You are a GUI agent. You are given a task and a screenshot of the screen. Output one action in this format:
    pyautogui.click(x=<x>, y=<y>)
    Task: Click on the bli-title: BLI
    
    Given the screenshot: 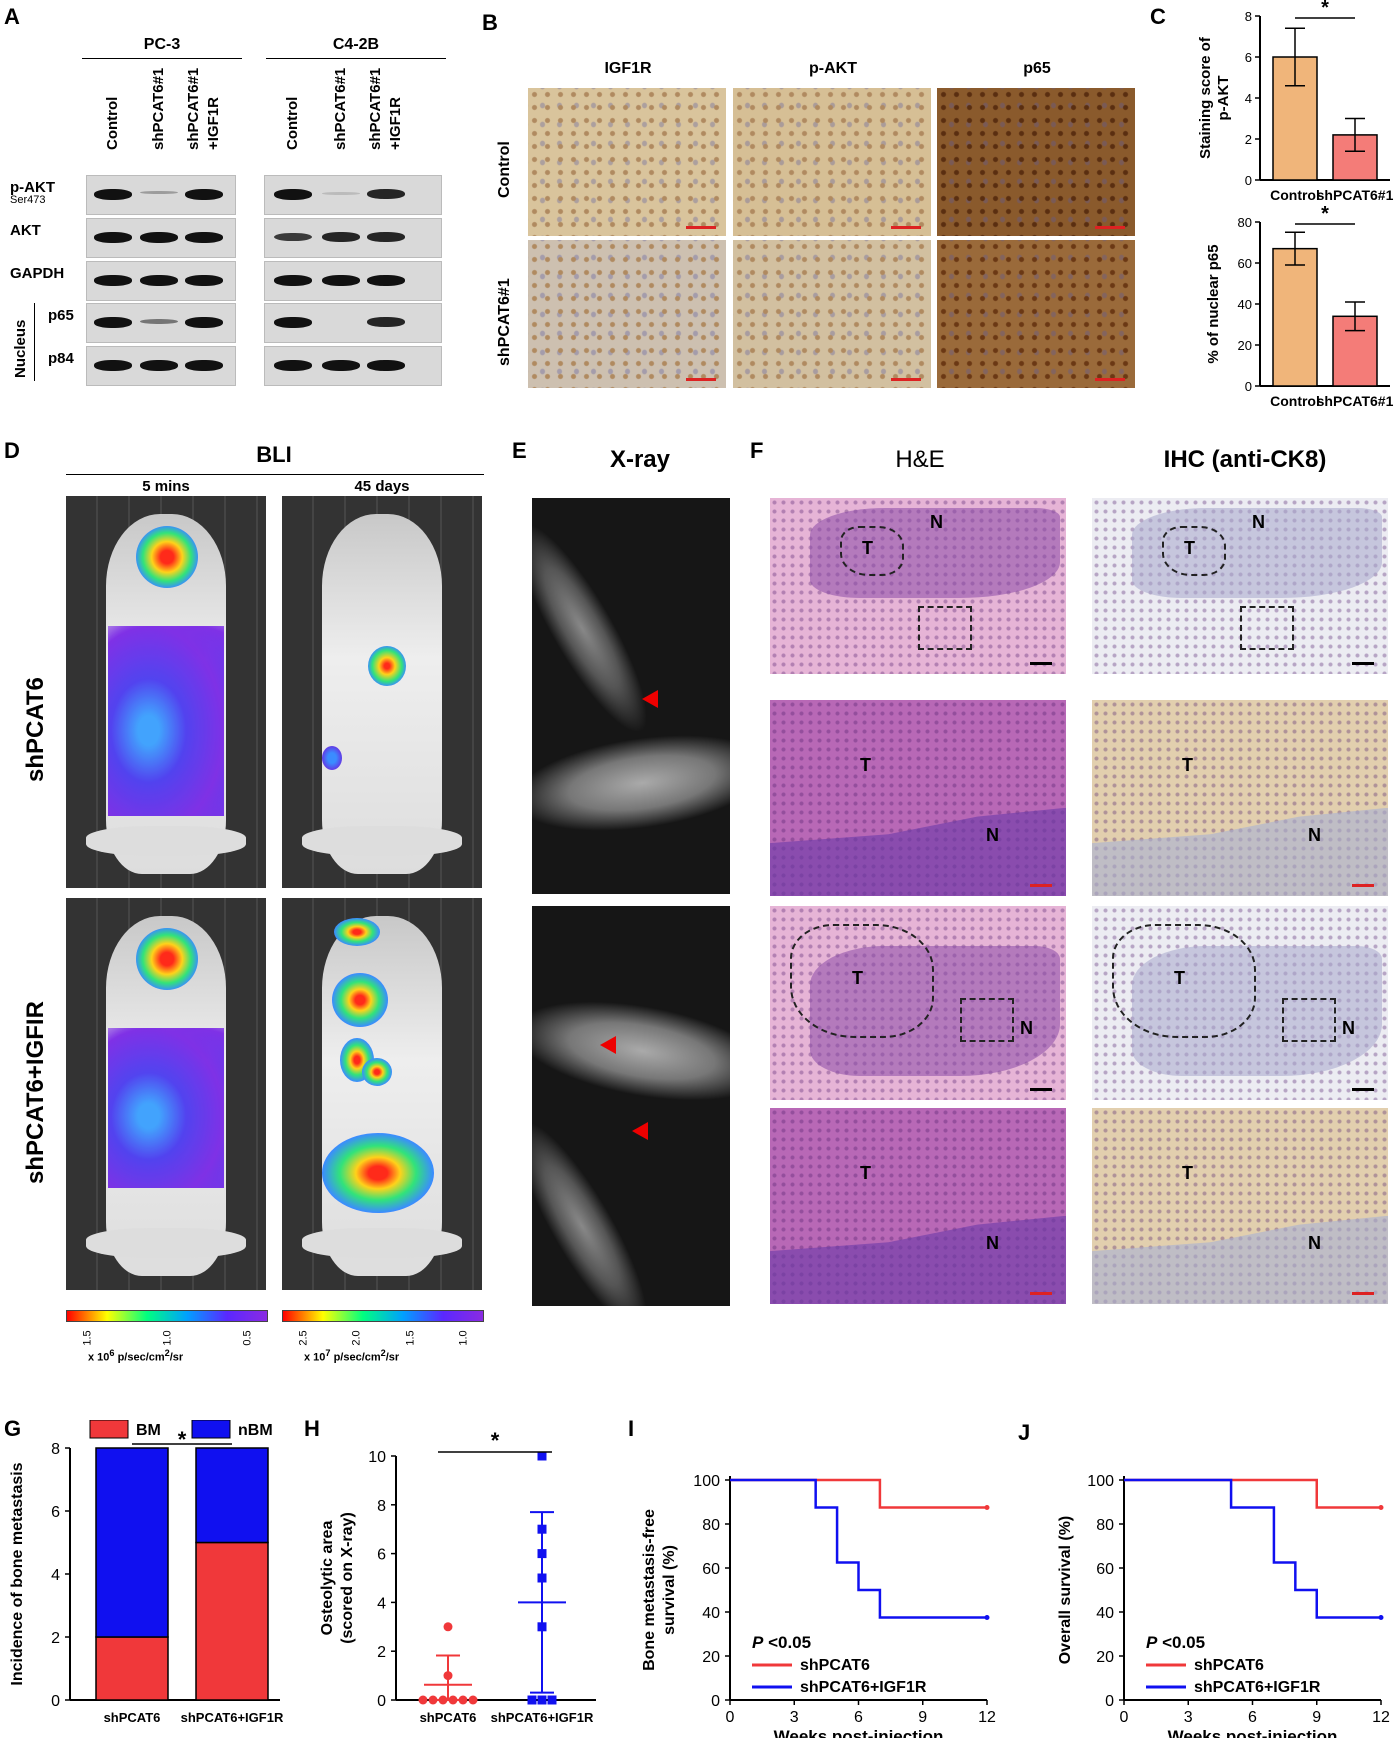 What is the action you would take?
    pyautogui.click(x=274, y=454)
    